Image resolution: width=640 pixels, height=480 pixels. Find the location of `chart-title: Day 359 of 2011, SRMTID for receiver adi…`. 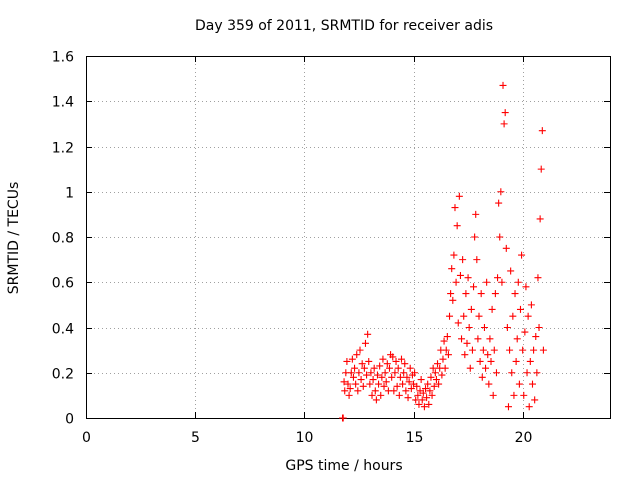

chart-title: Day 359 of 2011, SRMTID for receiver adi… is located at coordinates (344, 26).